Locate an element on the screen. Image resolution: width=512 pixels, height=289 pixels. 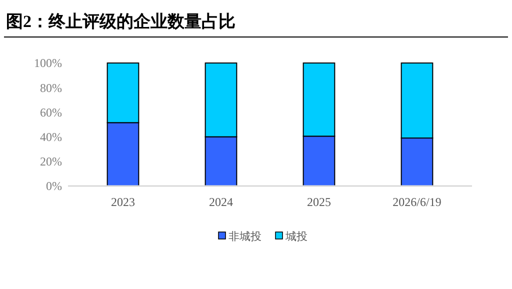
y-tick-label: 80% is located at coordinates (51, 87).